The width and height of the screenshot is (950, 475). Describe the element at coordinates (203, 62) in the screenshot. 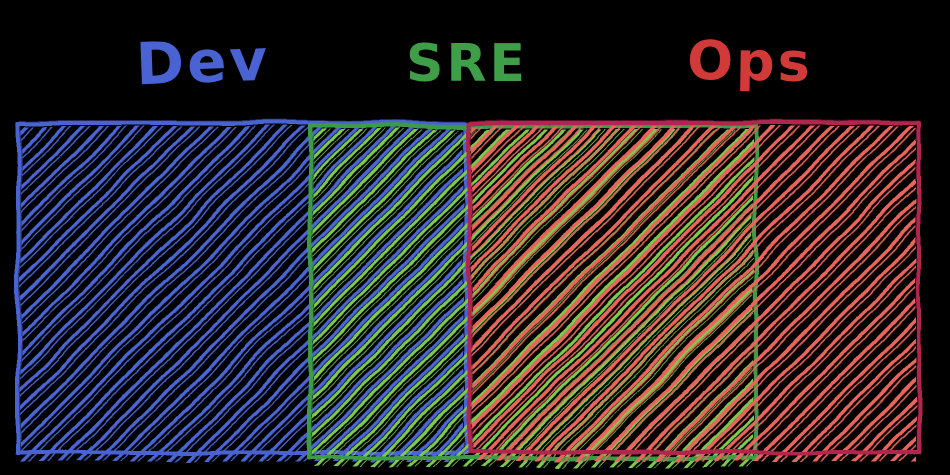

I see `label-dev: Dev` at that location.